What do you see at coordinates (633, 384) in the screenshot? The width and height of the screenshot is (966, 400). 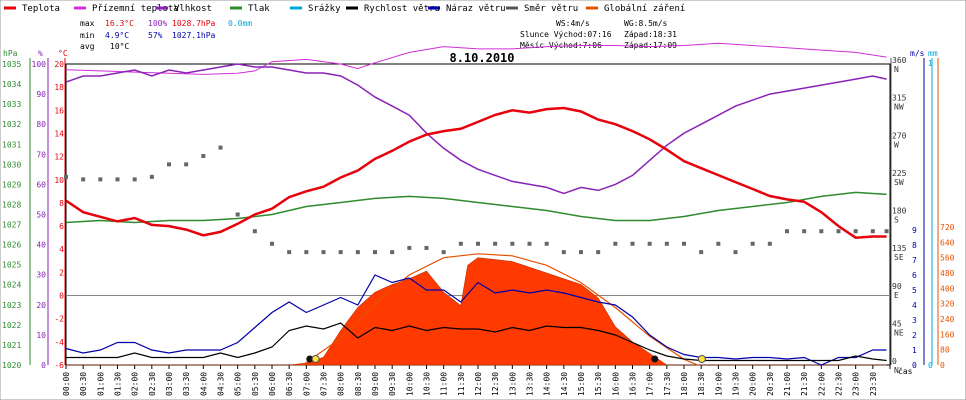 I see `x-tick-label: 16:30` at bounding box center [633, 384].